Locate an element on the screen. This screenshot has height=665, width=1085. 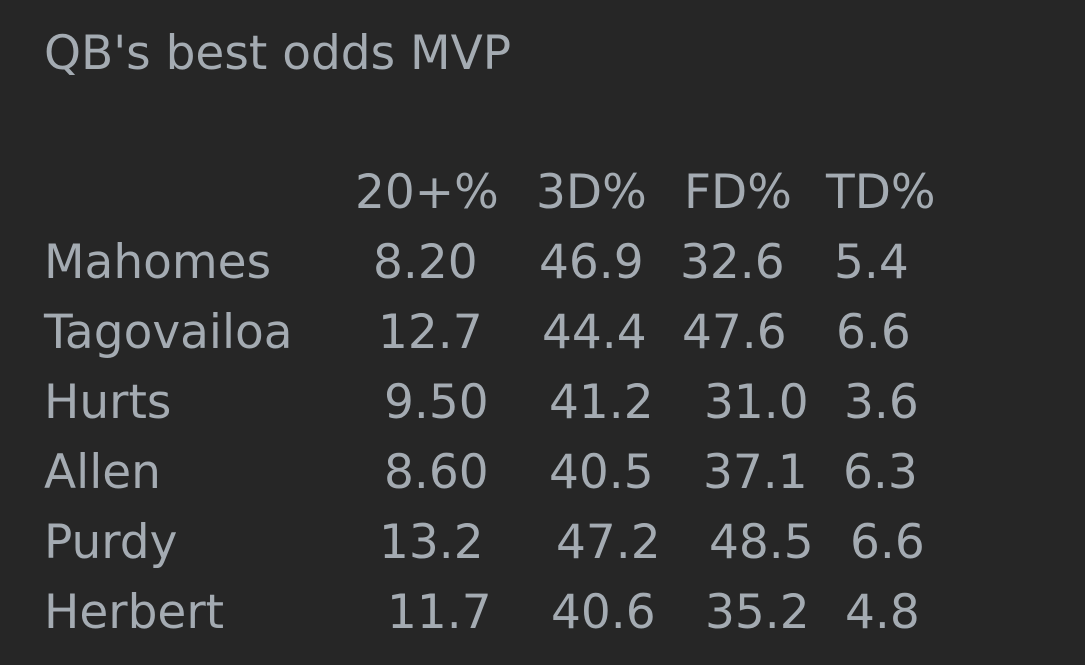
column-header-fd: FD% is located at coordinates (738, 192).